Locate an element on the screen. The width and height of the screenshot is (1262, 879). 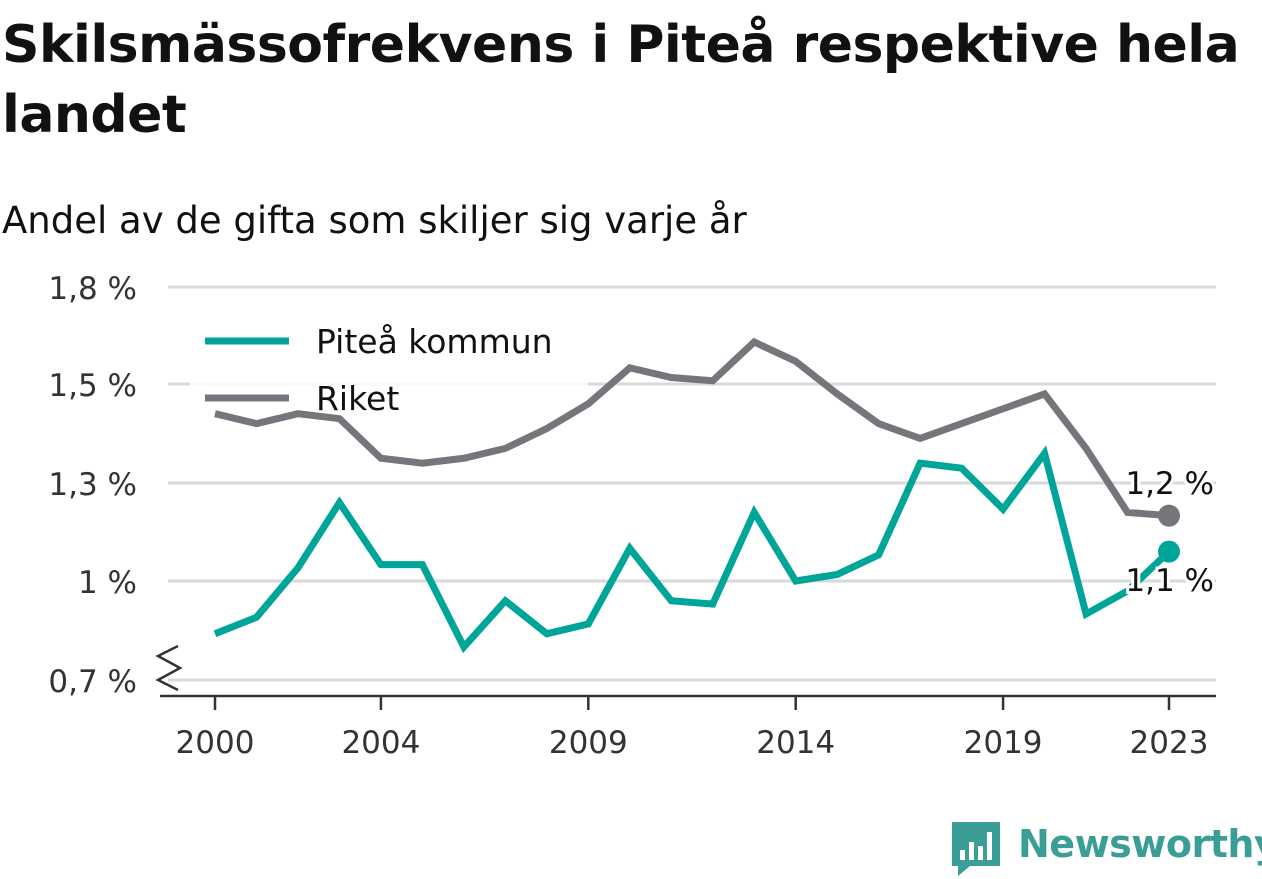
y-axis-tick-labels: 0,7 % 1 % 1,3 % 1,5 % 1,8 % is located at coordinates (92, 485).